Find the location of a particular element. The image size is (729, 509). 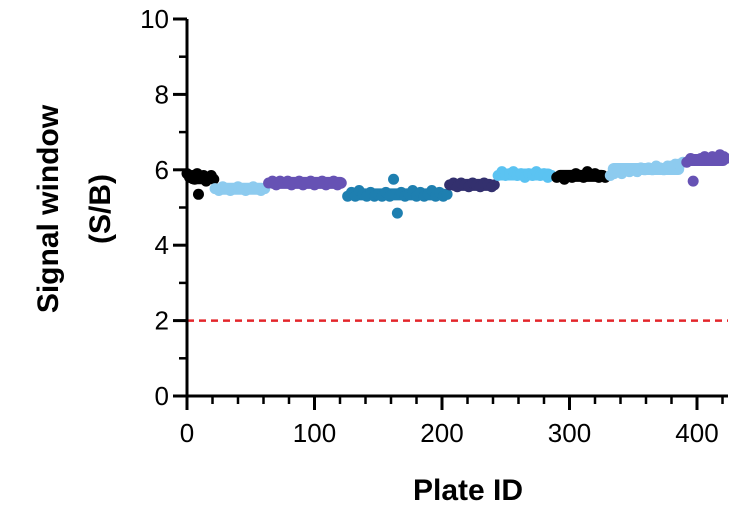

y-tick-label: 10 is located at coordinates (154, 19).